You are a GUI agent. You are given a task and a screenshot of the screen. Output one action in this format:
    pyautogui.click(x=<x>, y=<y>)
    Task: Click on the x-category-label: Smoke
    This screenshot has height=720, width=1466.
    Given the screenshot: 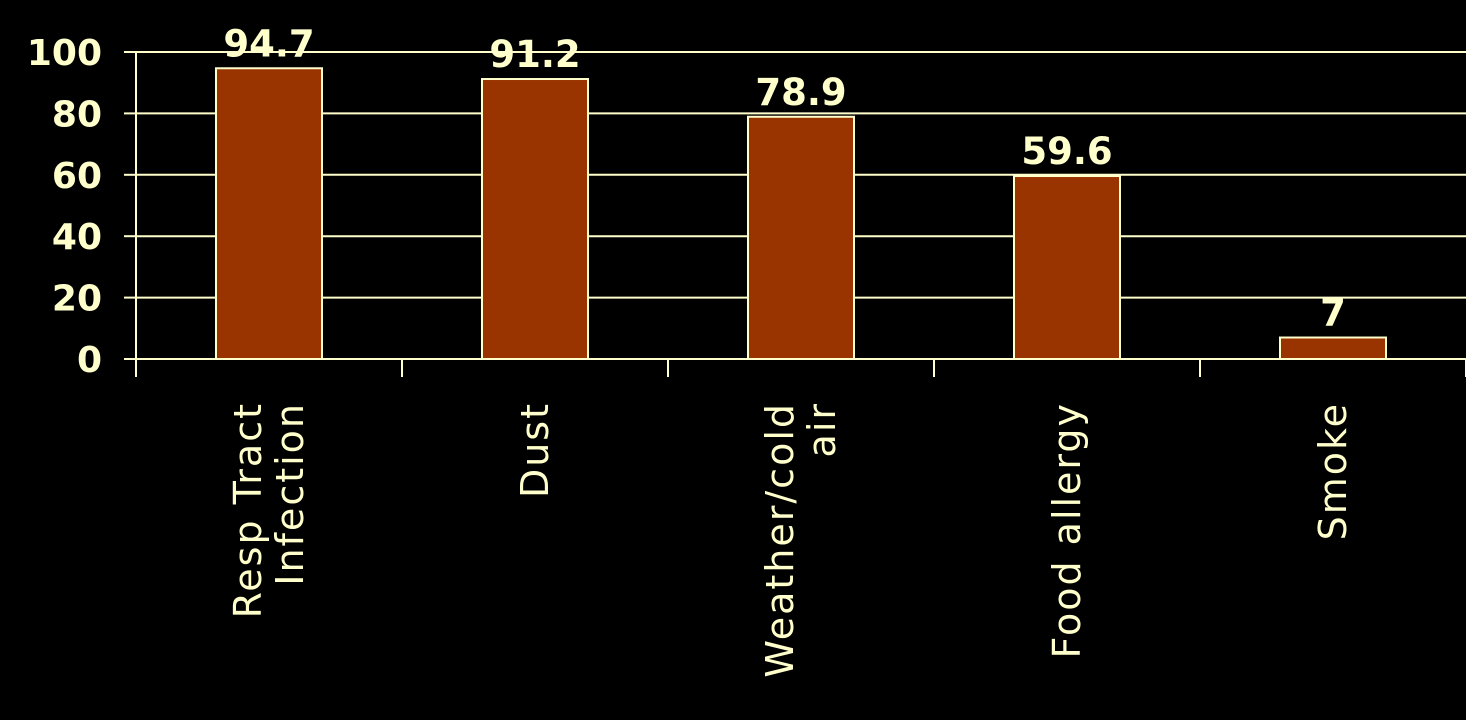 What is the action you would take?
    pyautogui.click(x=1333, y=471)
    